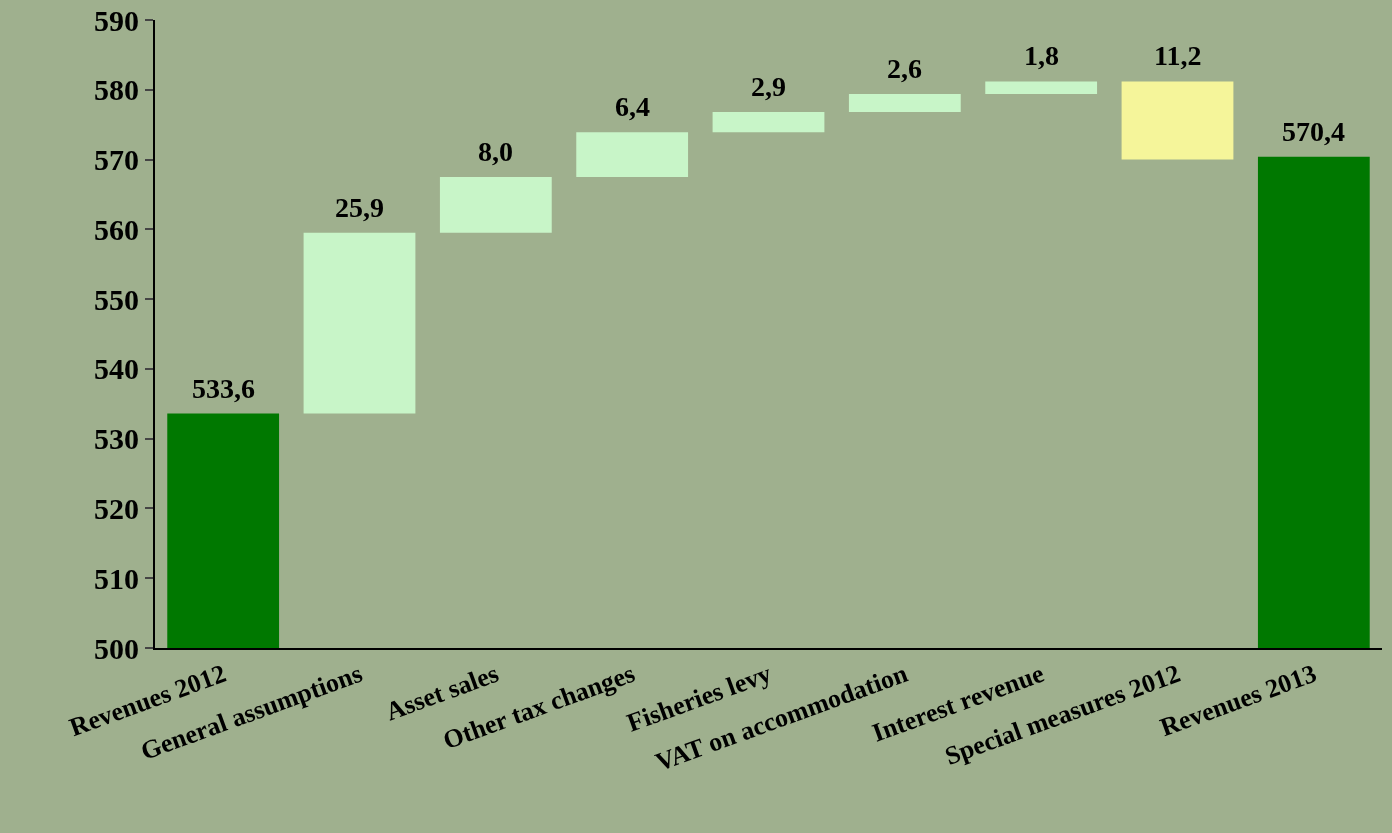 Image resolution: width=1392 pixels, height=833 pixels. What do you see at coordinates (116, 648) in the screenshot?
I see `y-tick-label: 500` at bounding box center [116, 648].